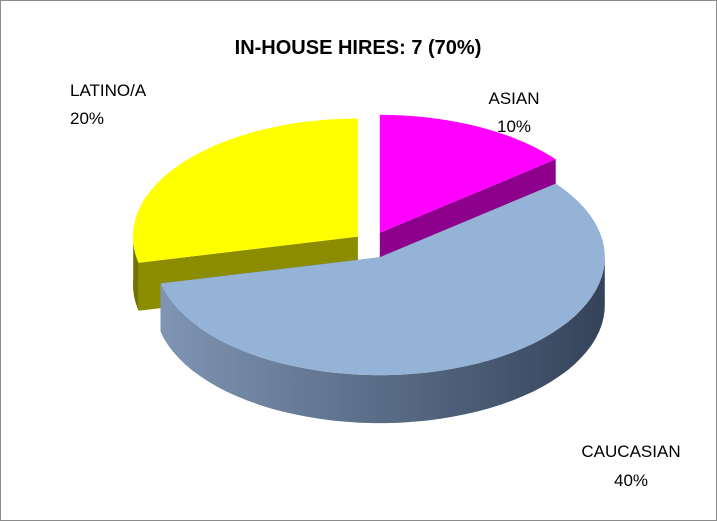 The image size is (717, 521). Describe the element at coordinates (630, 451) in the screenshot. I see `slice-label: CAUCASIAN` at that location.